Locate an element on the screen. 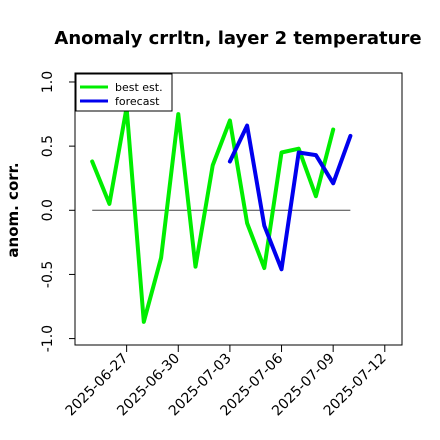 This screenshot has width=440, height=440. legend-box is located at coordinates (124, 92).